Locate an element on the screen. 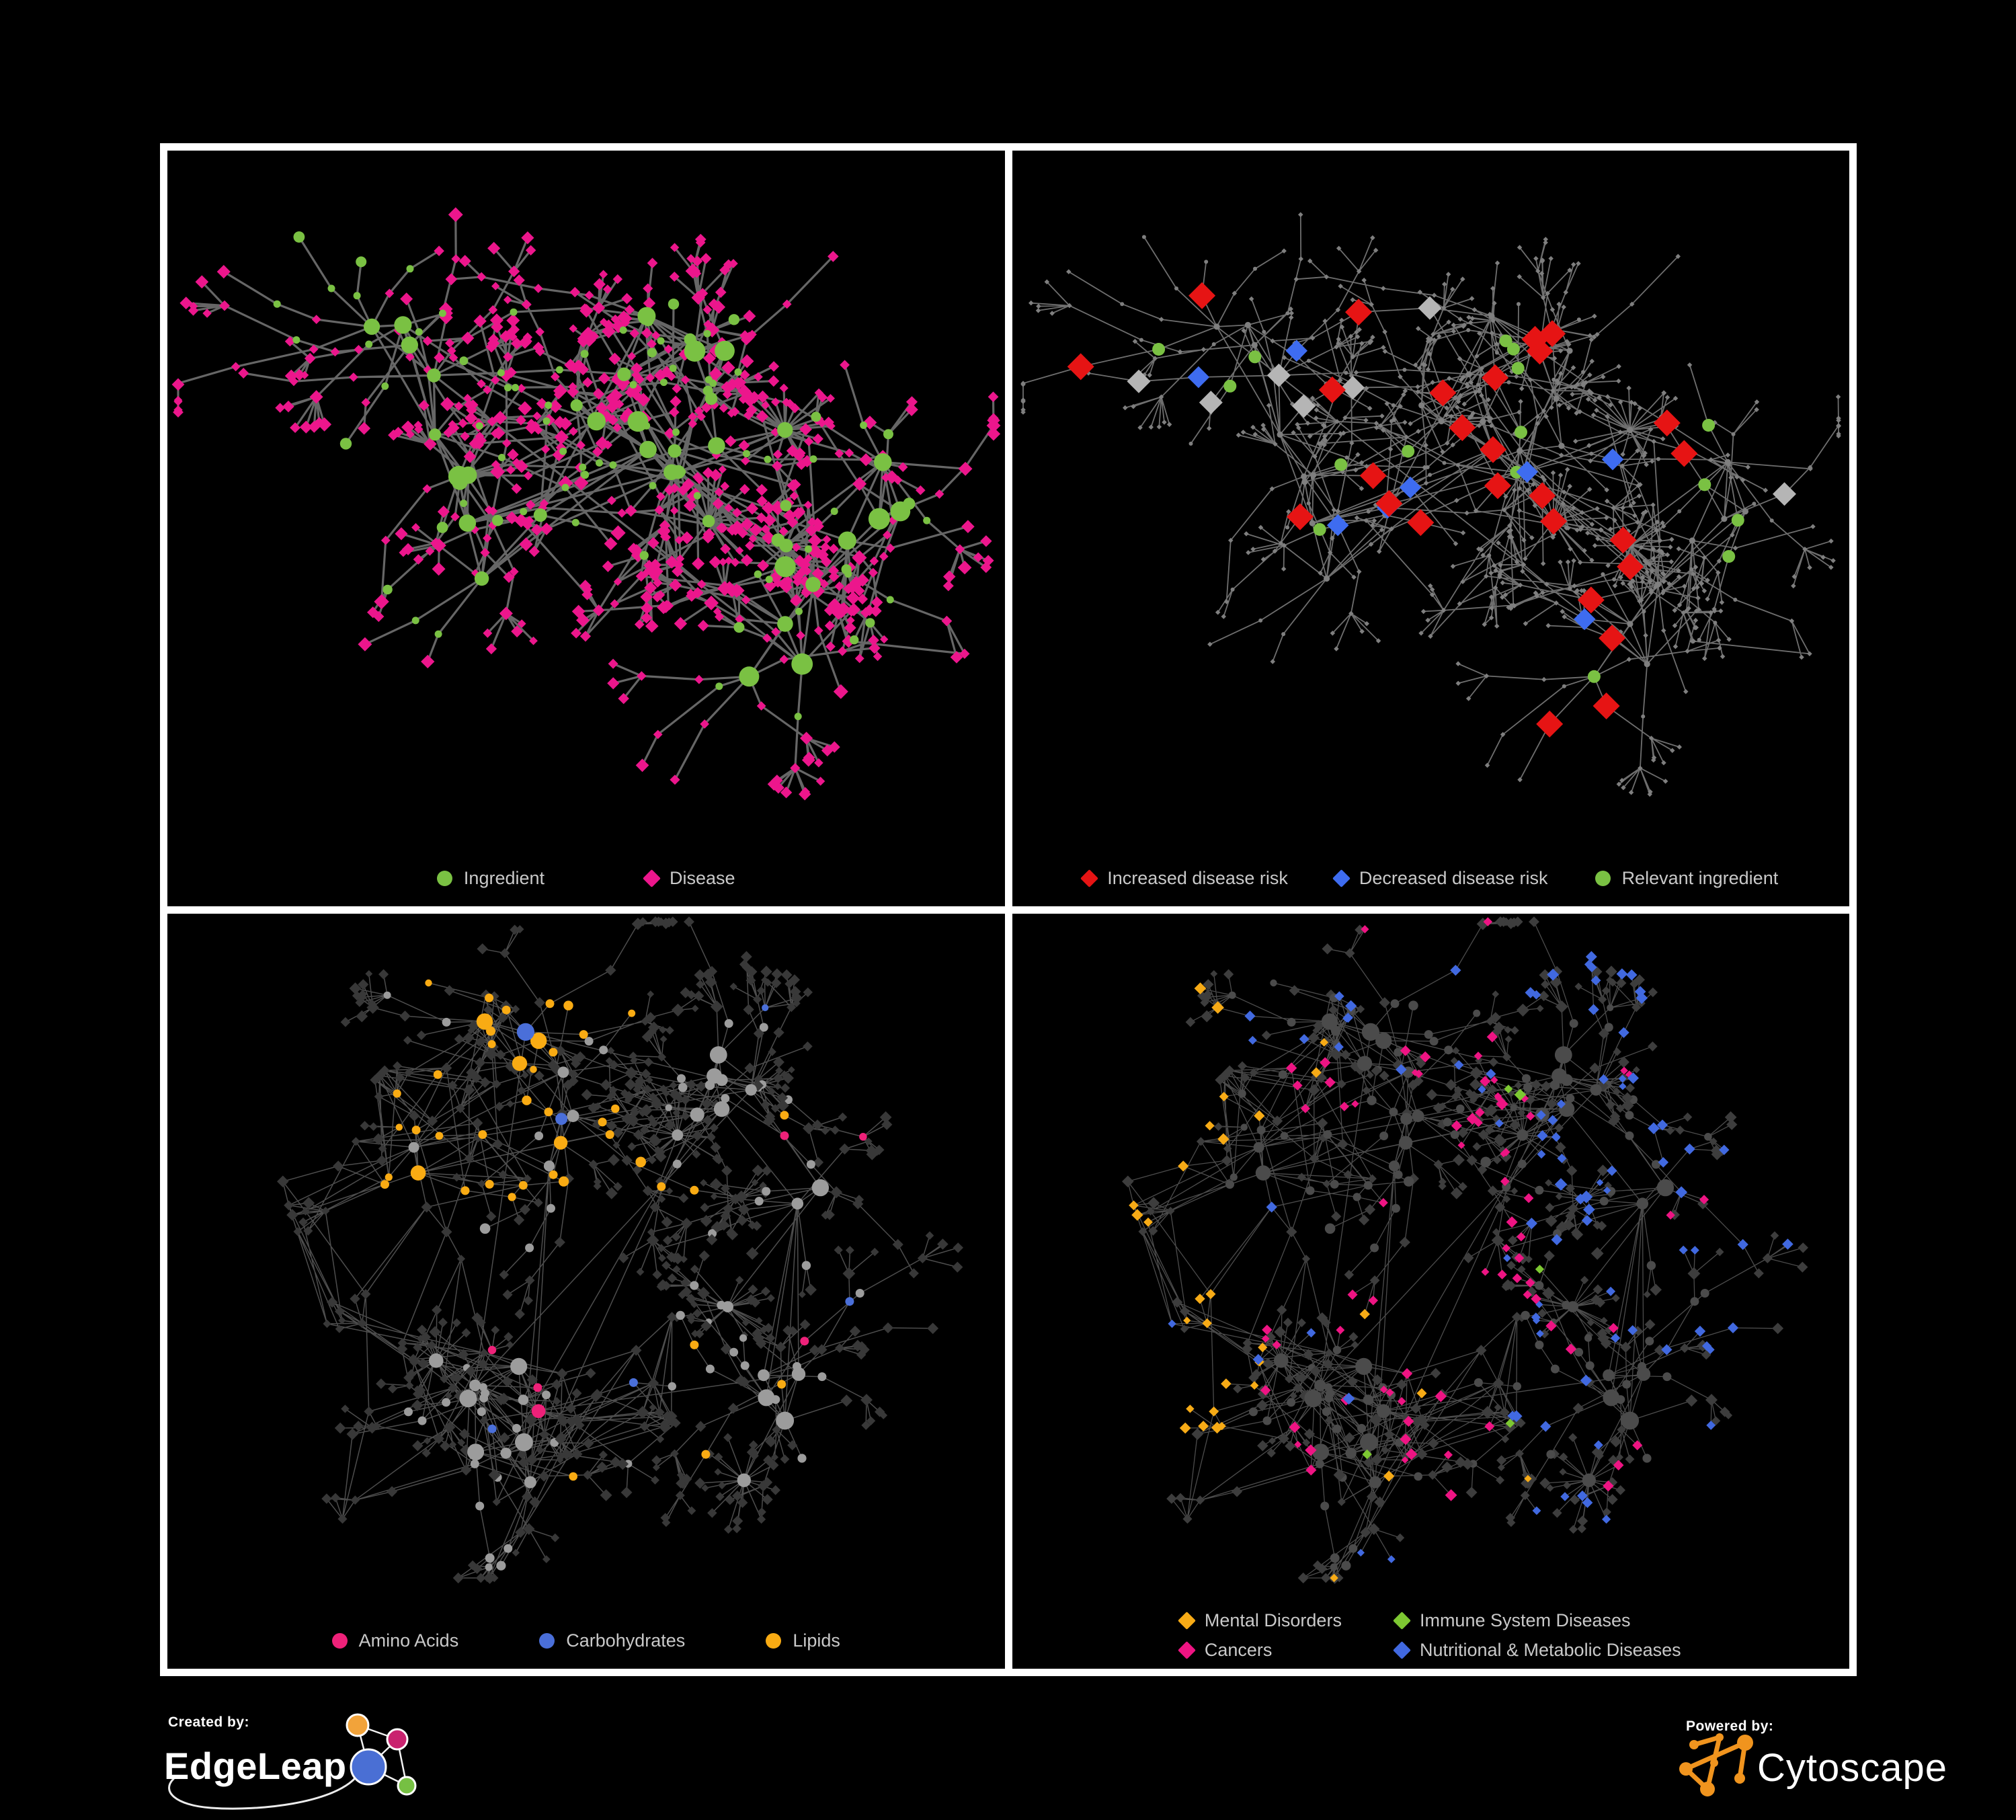 The image size is (2016, 1820). legend-label: Cancers is located at coordinates (1238, 1650).